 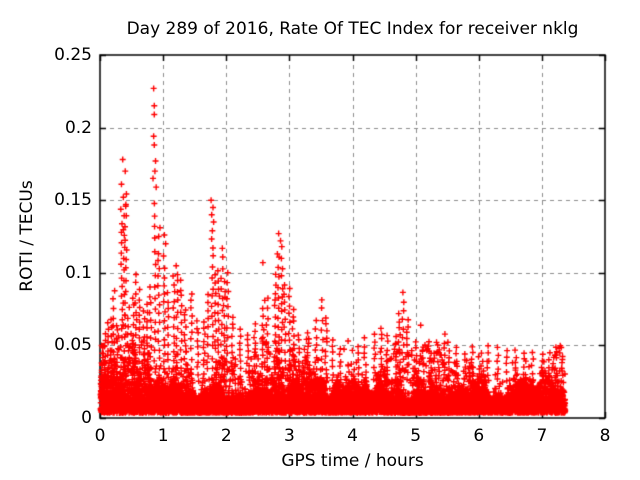 I want to click on x-tick-label: 8, so click(x=605, y=436).